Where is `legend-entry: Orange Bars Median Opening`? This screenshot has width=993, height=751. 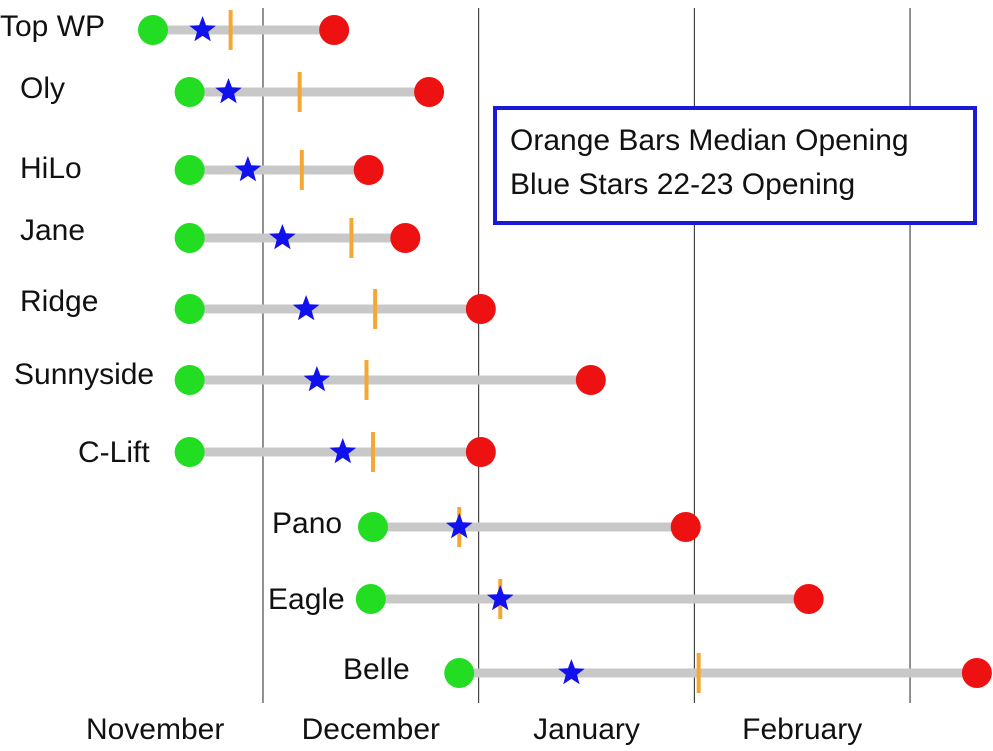 legend-entry: Orange Bars Median Opening is located at coordinates (709, 140).